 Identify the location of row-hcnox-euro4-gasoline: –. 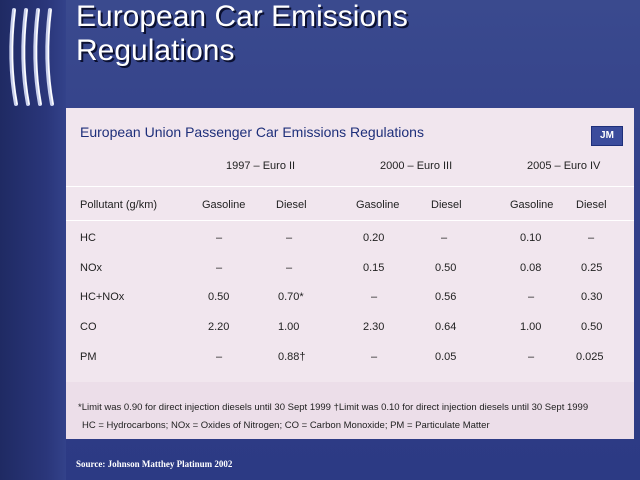
(531, 297).